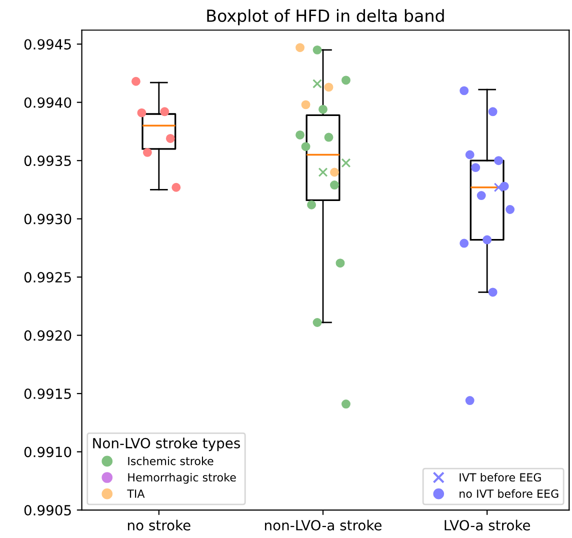 The image size is (572, 538). I want to click on y-tick-label: 0.9920, so click(48, 335).